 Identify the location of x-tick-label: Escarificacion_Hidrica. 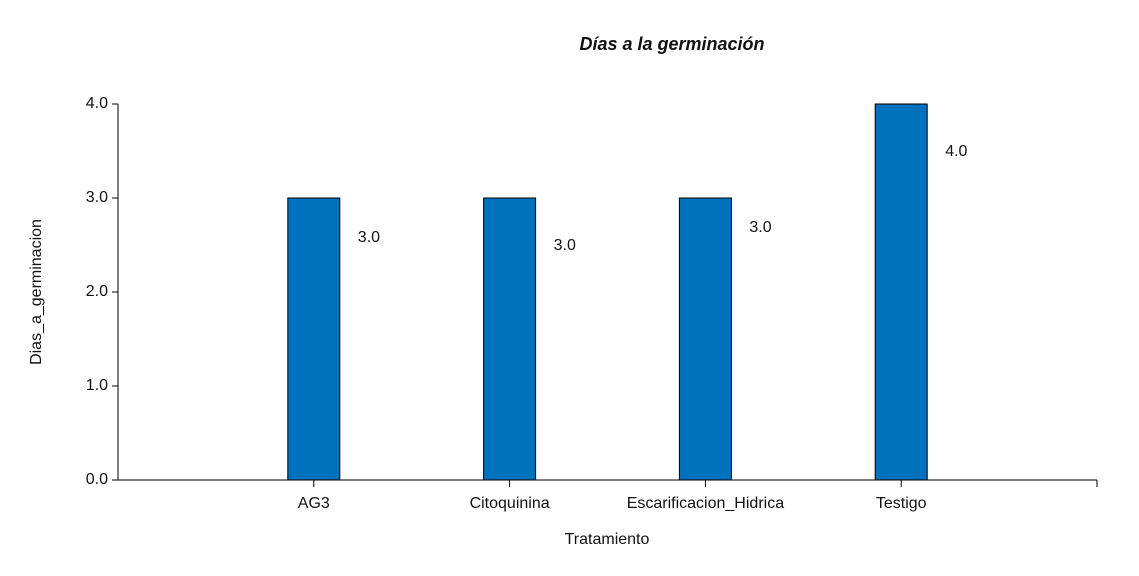
(705, 503).